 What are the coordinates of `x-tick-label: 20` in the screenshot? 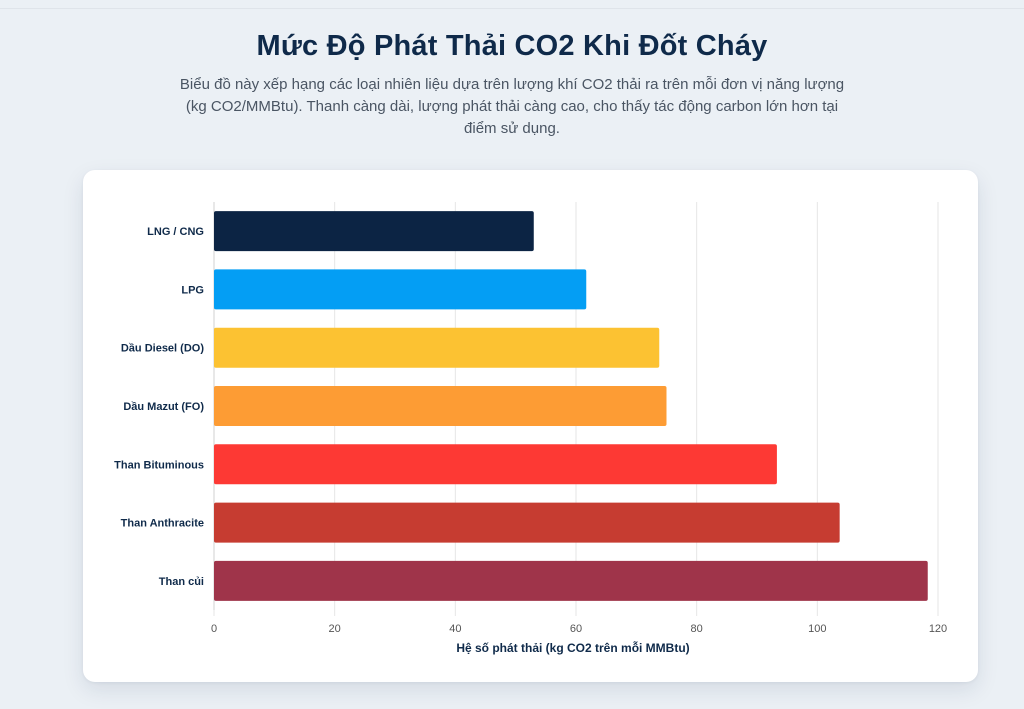 It's located at (335, 629).